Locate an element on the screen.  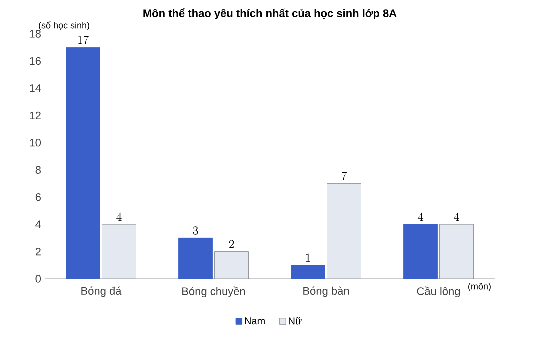
data-label: 1 is located at coordinates (308, 258).